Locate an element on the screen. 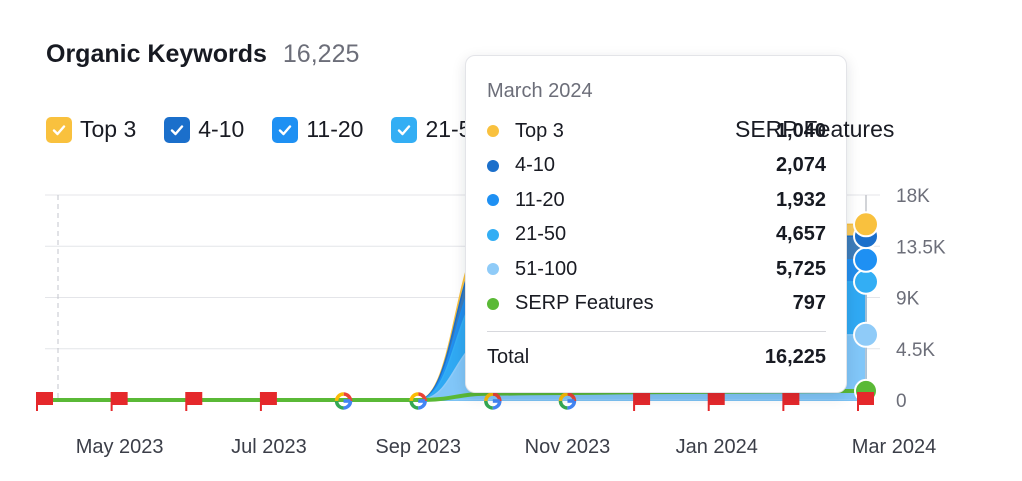 This screenshot has width=1022, height=481. tooltip-total-value: 16,225 is located at coordinates (795, 357).